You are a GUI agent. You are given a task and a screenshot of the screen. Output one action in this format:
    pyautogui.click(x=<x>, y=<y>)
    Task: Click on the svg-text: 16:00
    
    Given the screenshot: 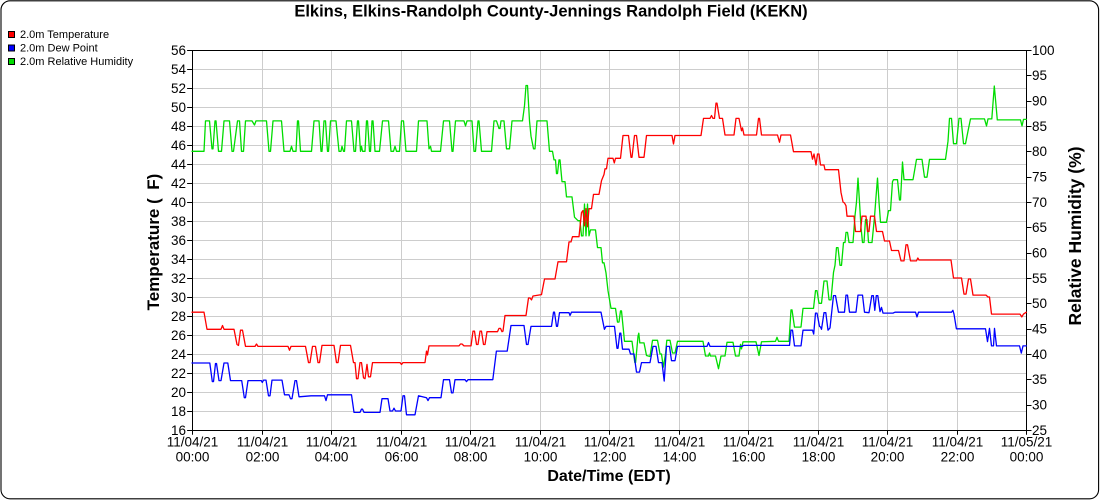 What is the action you would take?
    pyautogui.click(x=749, y=456)
    